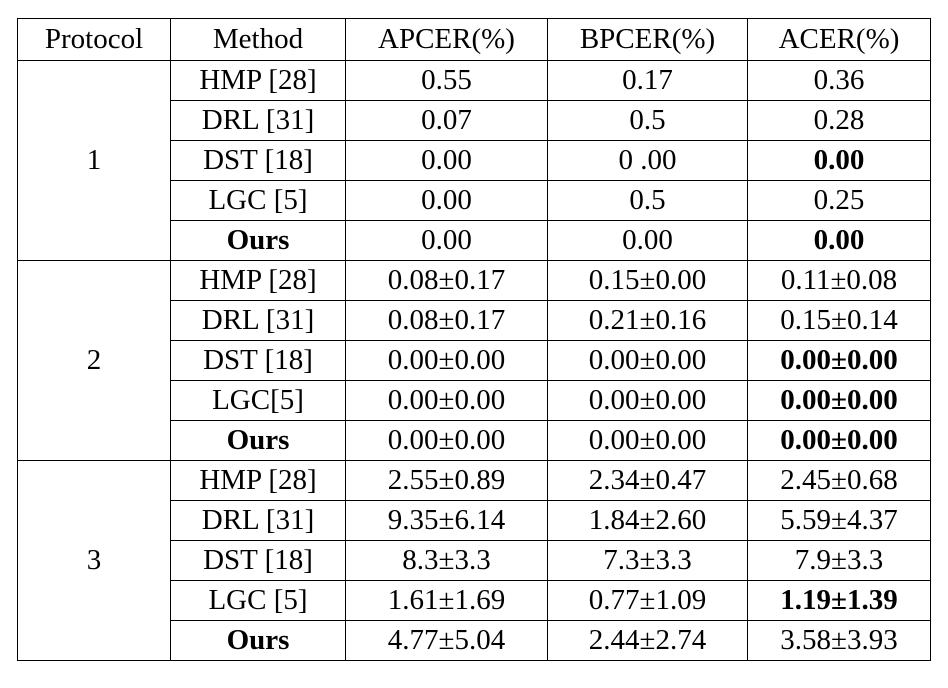 The width and height of the screenshot is (948, 688). Describe the element at coordinates (94, 39) in the screenshot. I see `header-cell: Protocol` at that location.